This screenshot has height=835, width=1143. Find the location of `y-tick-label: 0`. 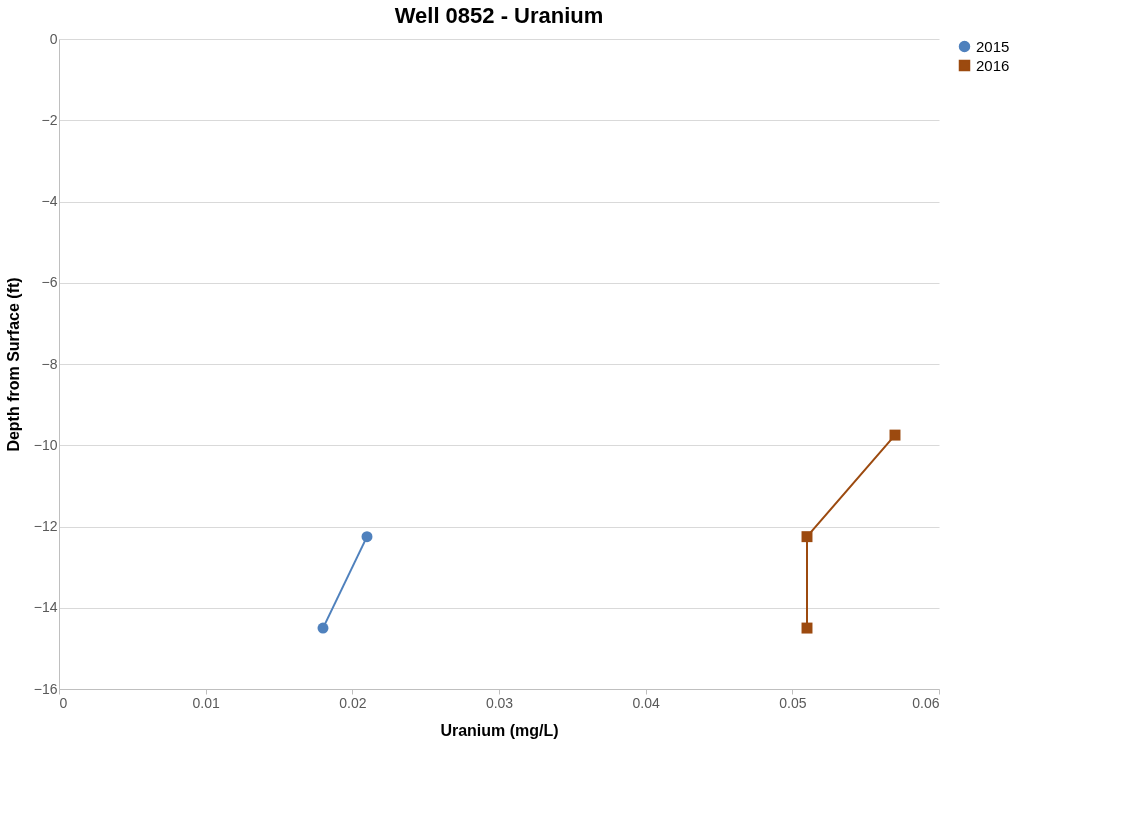

y-tick-label: 0 is located at coordinates (53, 38).